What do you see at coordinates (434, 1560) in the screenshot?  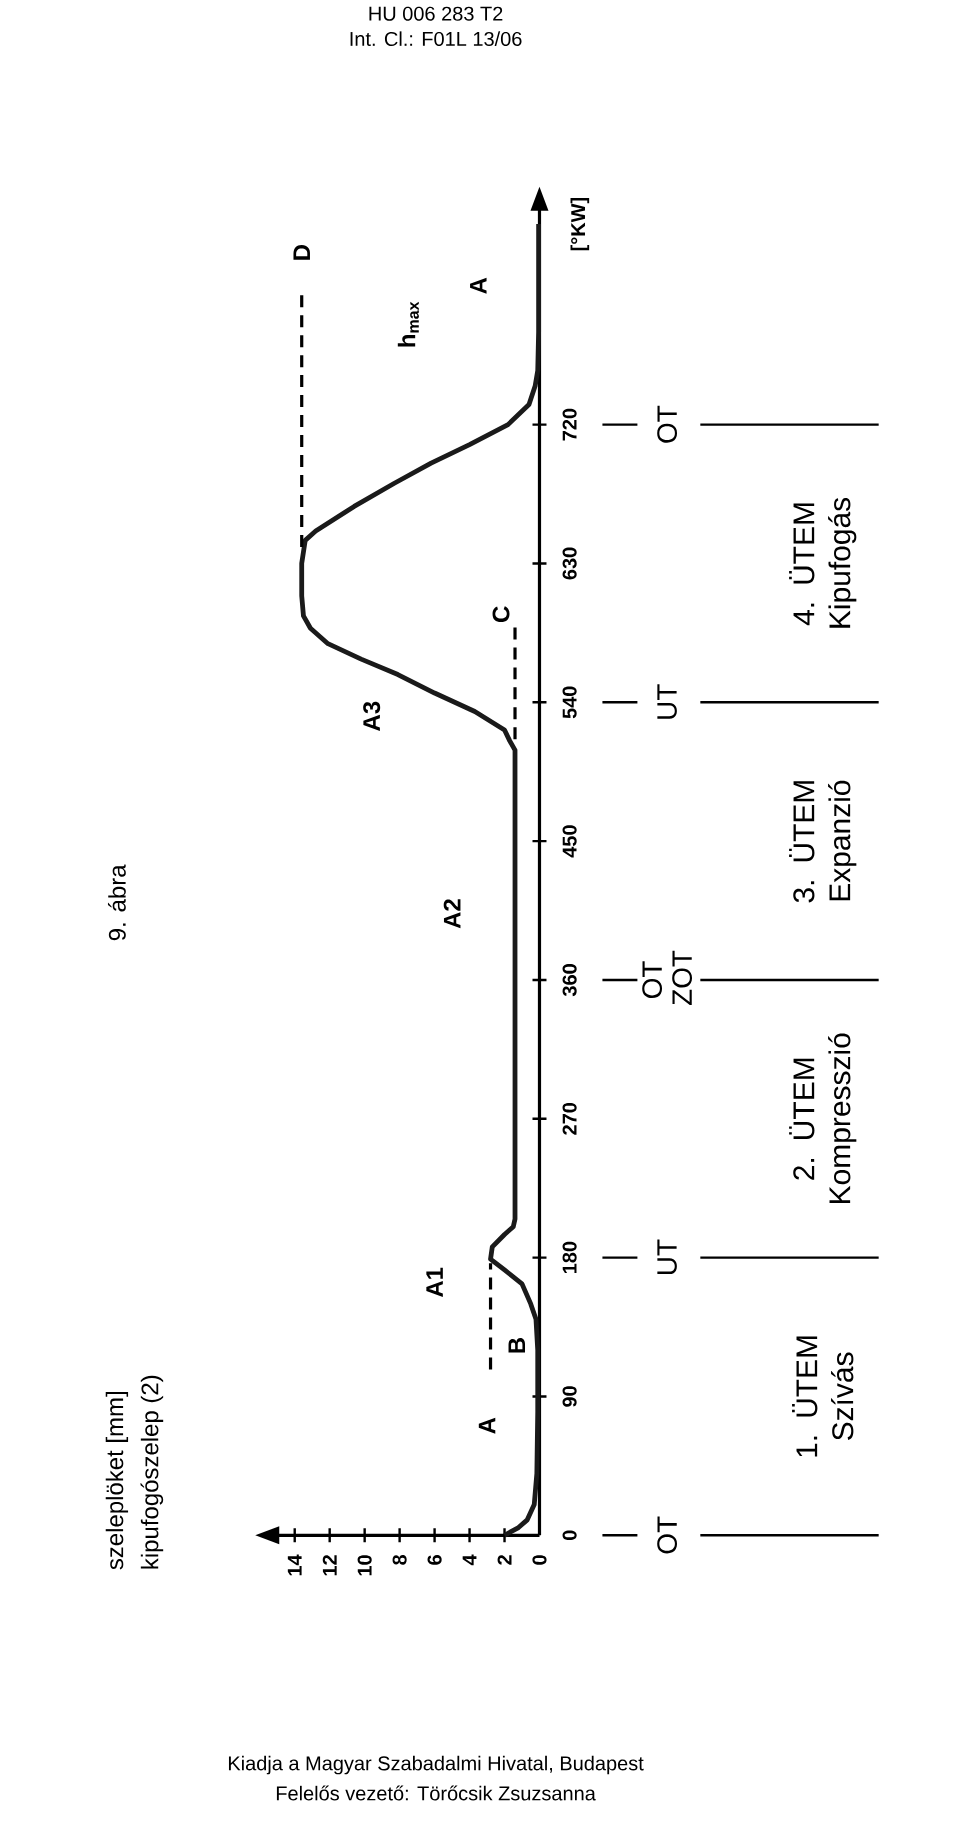 I see `x-tick-label: 6` at bounding box center [434, 1560].